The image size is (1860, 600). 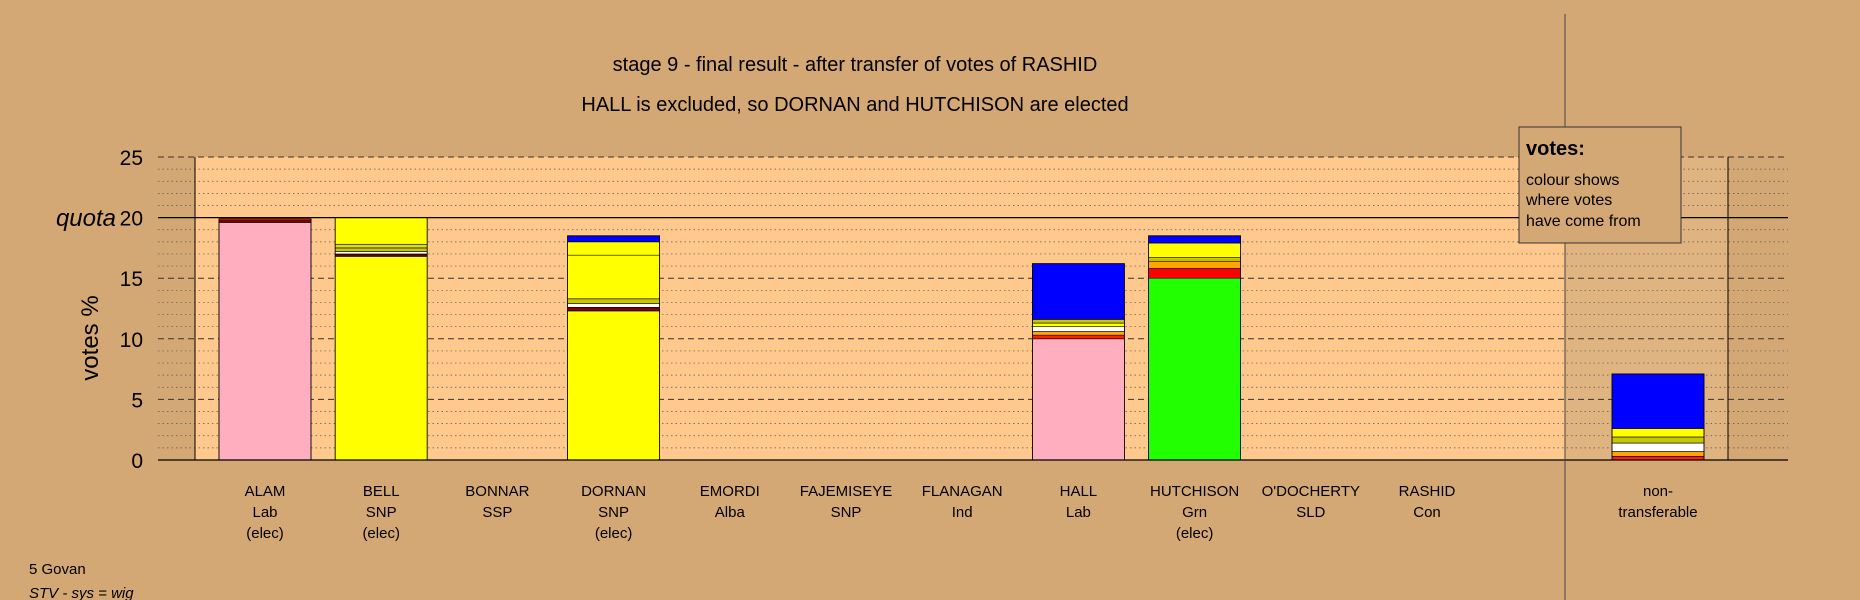 What do you see at coordinates (1572, 180) in the screenshot?
I see `legend-line-1: colour shows` at bounding box center [1572, 180].